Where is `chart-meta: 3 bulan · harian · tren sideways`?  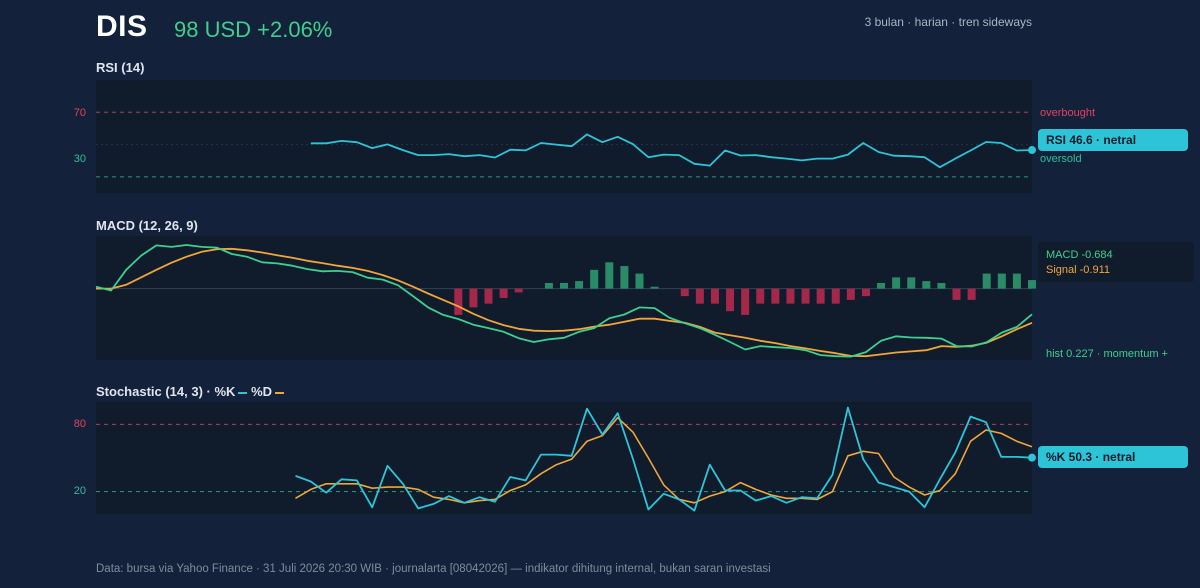 chart-meta: 3 bulan · harian · tren sideways is located at coordinates (948, 22).